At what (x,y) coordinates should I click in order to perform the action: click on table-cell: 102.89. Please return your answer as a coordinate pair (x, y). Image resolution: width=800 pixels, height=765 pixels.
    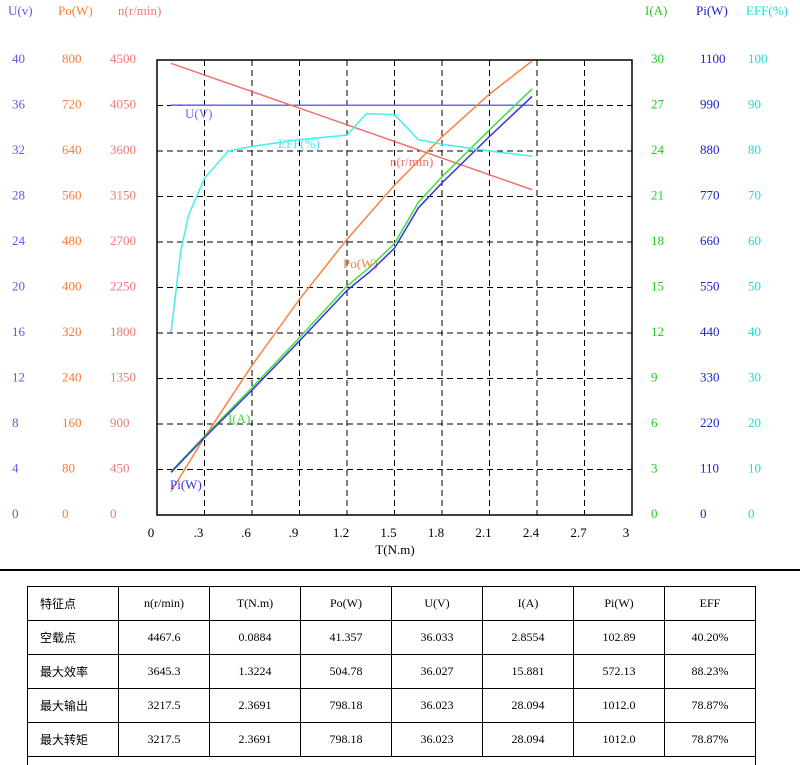
    Looking at the image, I should click on (619, 638).